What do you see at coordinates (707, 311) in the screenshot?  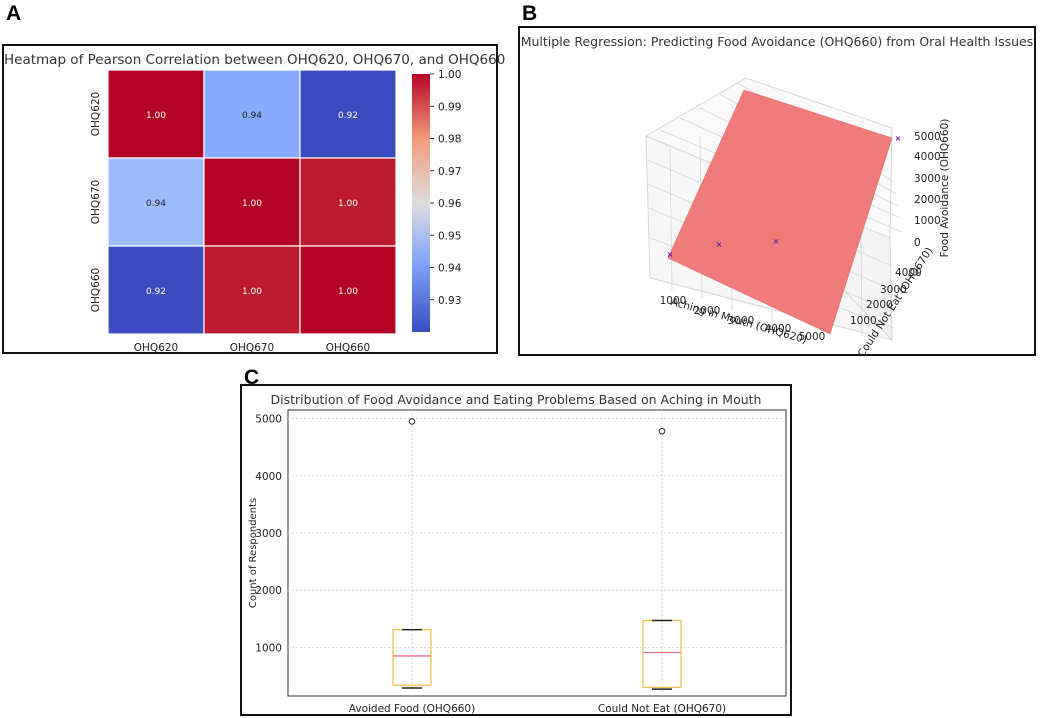 I see `x-tick-label: 2000` at bounding box center [707, 311].